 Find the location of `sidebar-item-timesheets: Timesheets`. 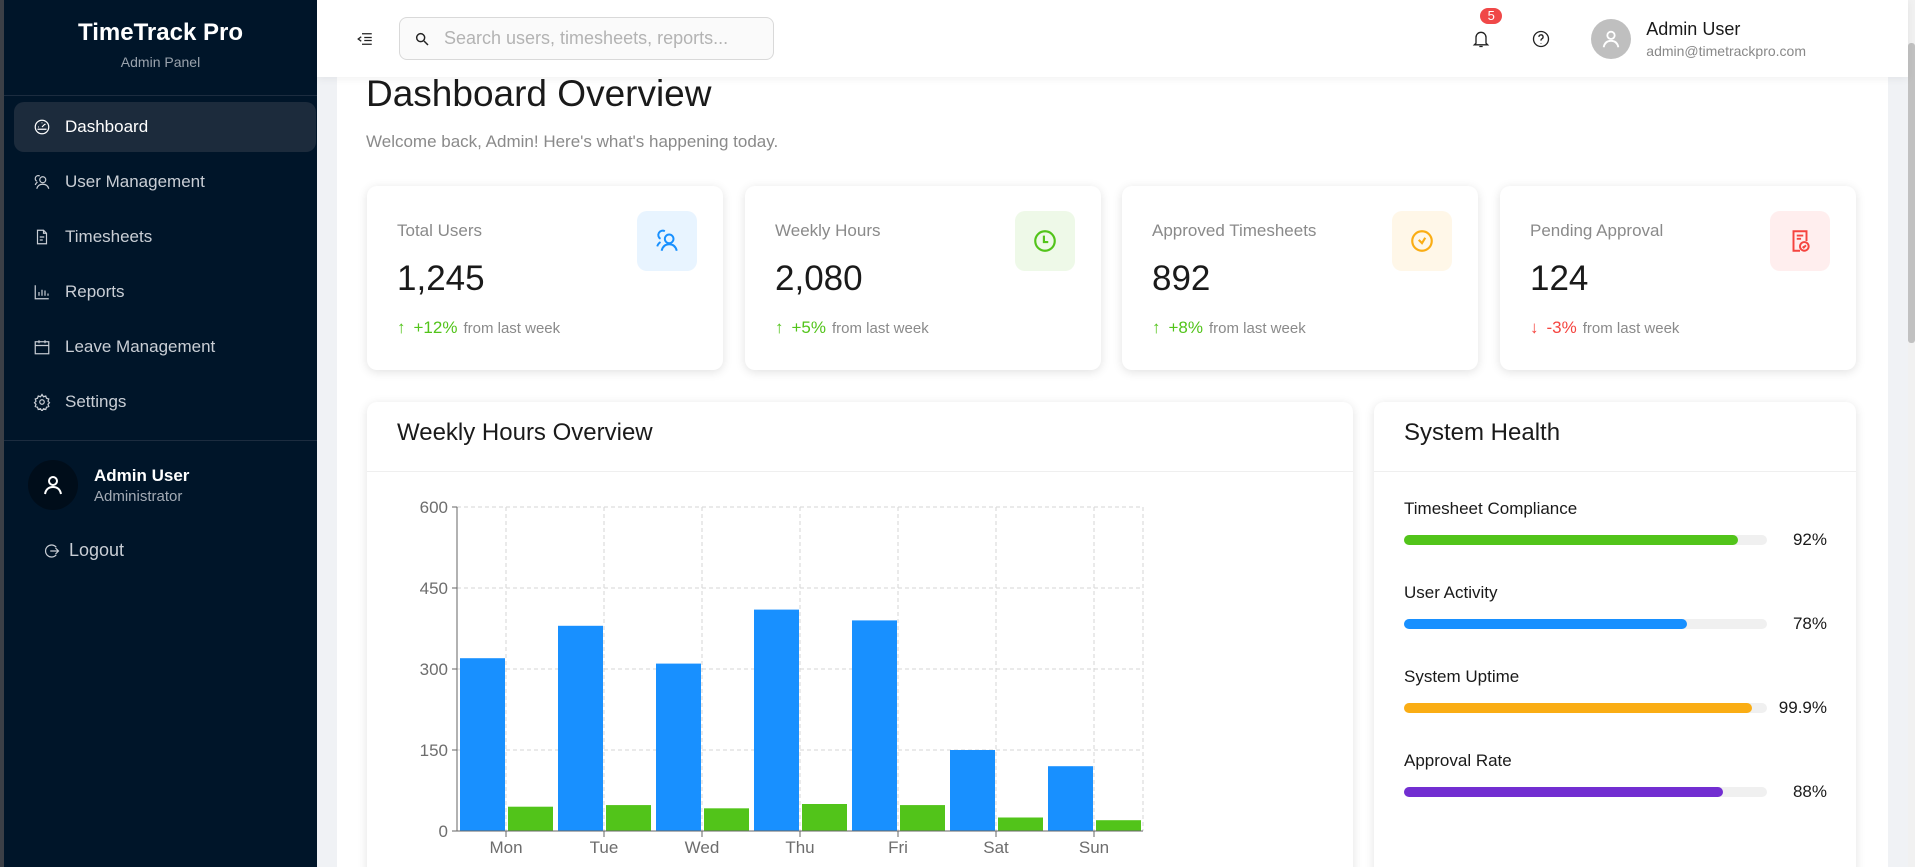

sidebar-item-timesheets: Timesheets is located at coordinates (165, 237).